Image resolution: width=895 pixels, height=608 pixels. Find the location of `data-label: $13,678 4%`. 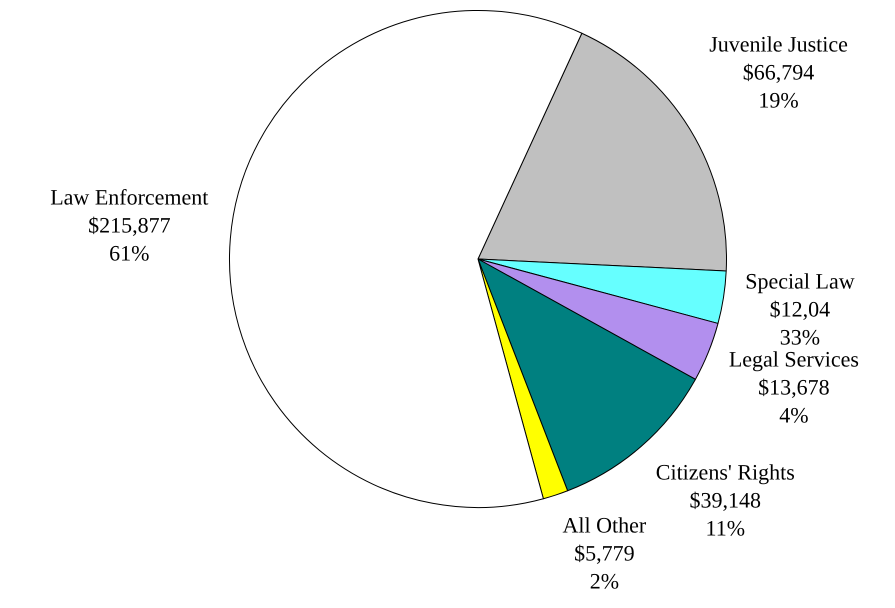

data-label: $13,678 4% is located at coordinates (794, 401).